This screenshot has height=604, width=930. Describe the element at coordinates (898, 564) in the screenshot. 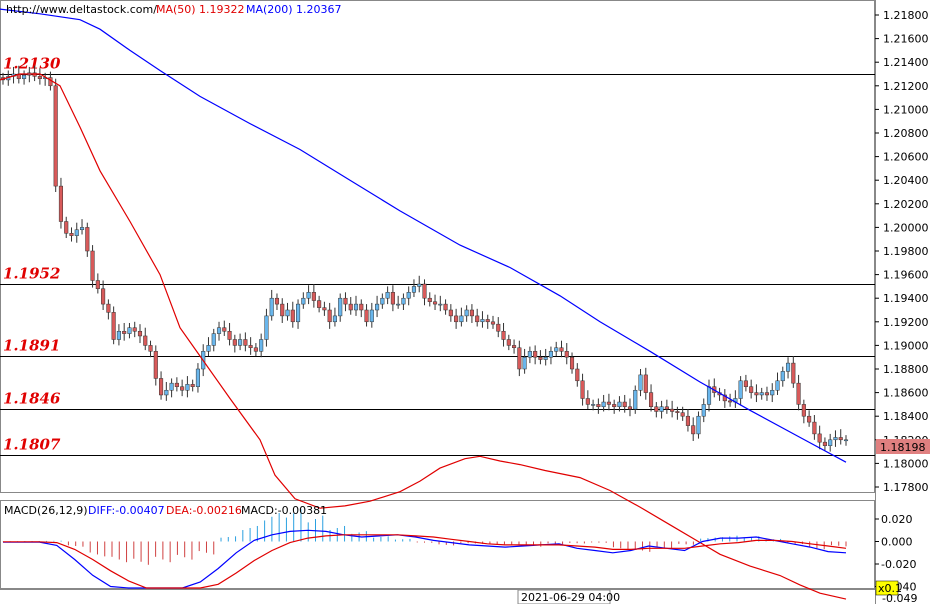

I see `macd-tick-label: -0.020` at that location.